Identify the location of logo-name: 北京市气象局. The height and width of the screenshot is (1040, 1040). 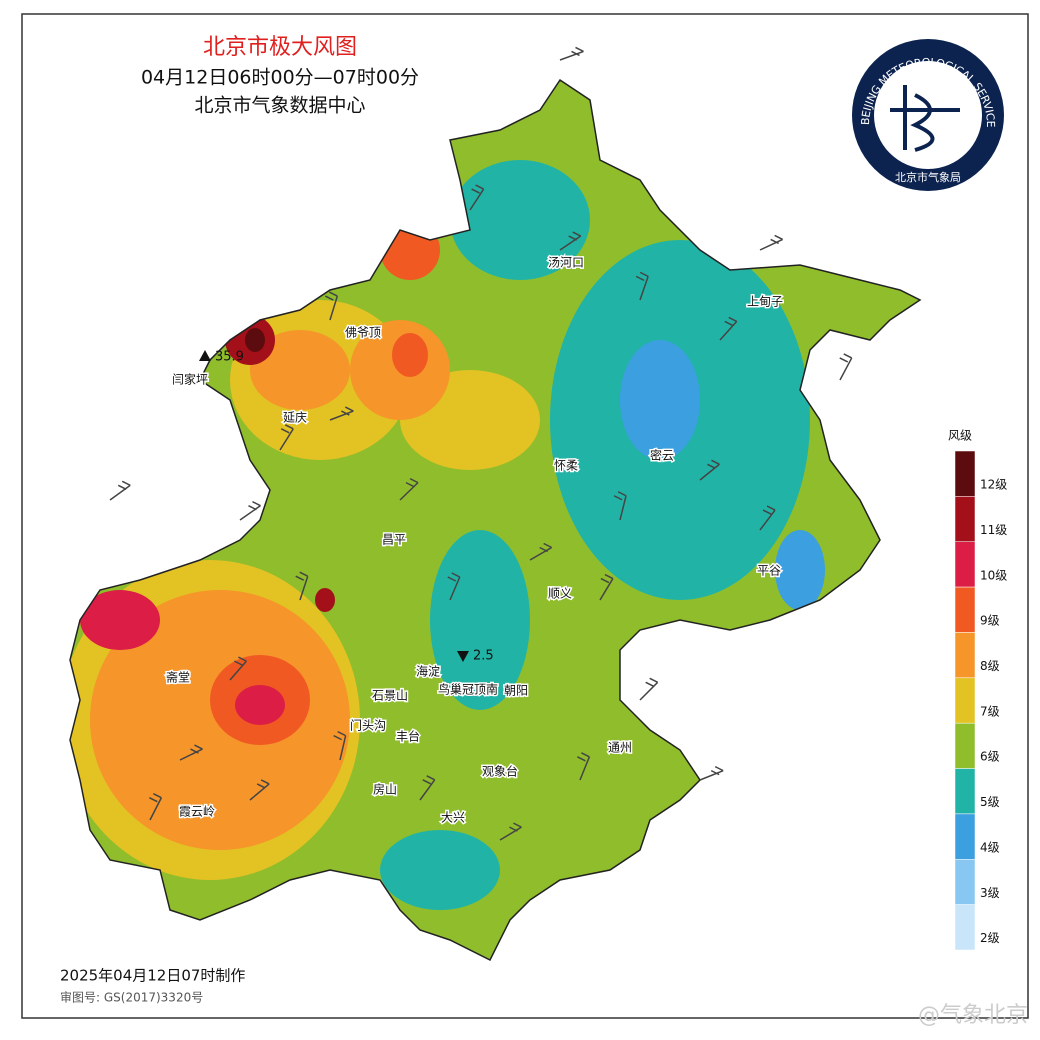
(928, 177).